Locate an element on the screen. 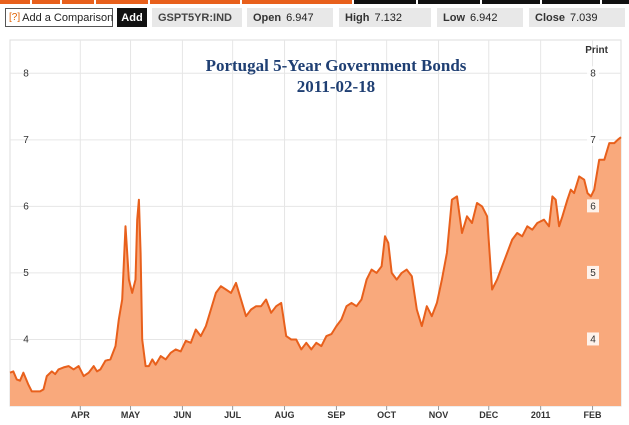 Image resolution: width=629 pixels, height=425 pixels. print-link: Print is located at coordinates (596, 50).